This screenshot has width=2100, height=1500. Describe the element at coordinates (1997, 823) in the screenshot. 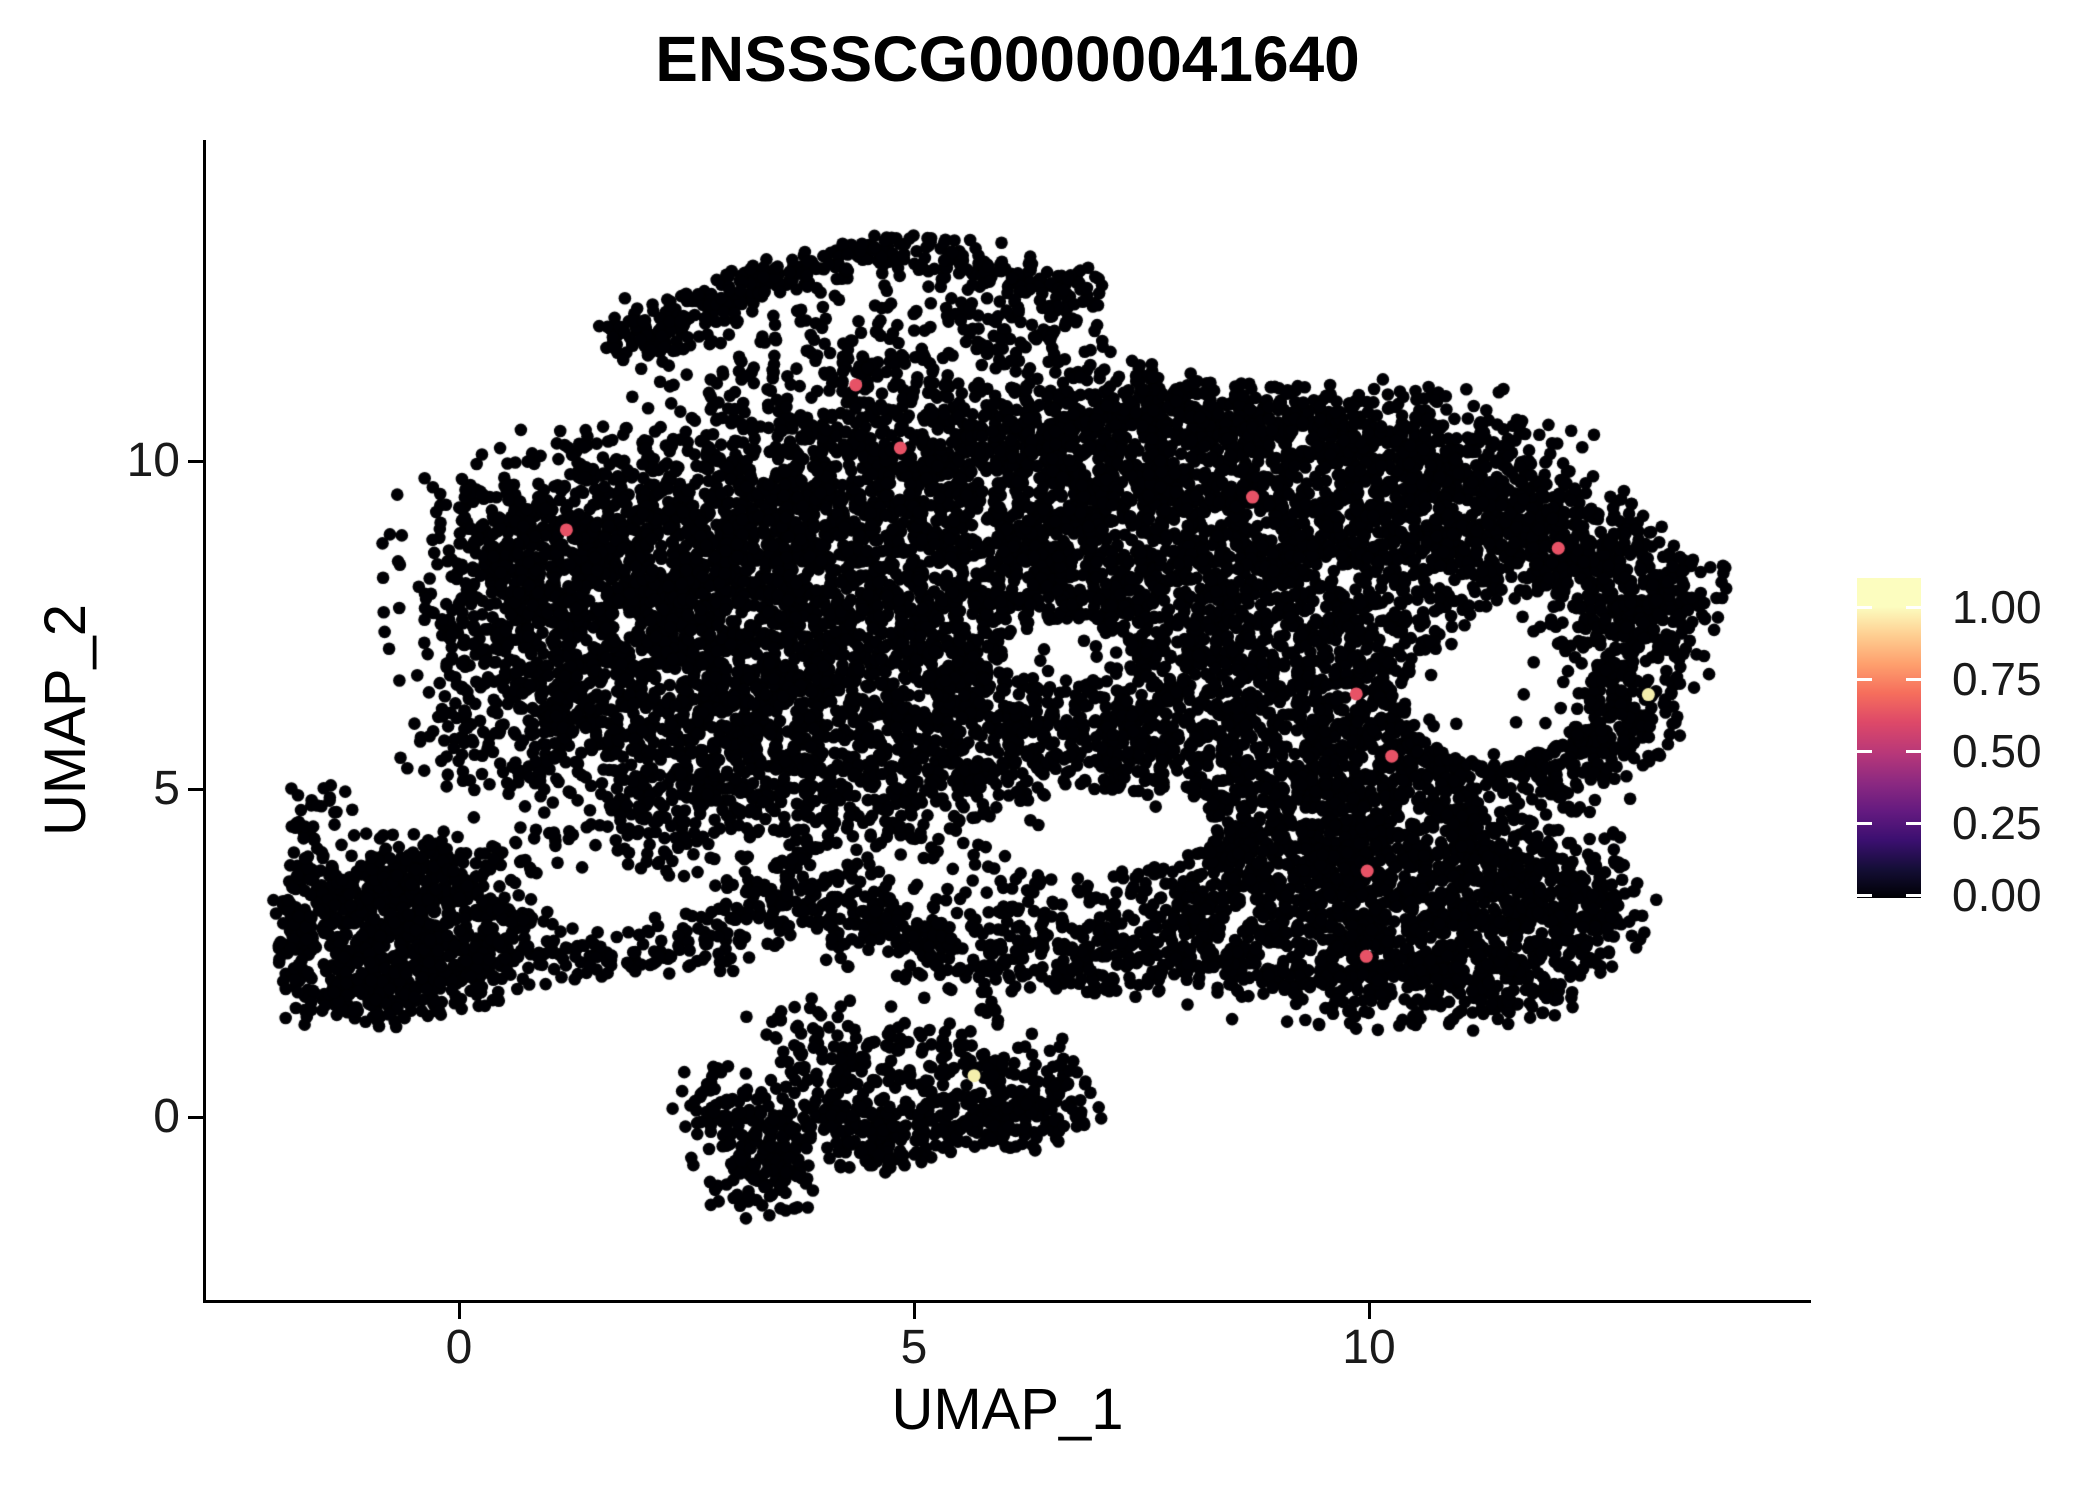

I see `colorbar-tick-label: 0.25` at that location.